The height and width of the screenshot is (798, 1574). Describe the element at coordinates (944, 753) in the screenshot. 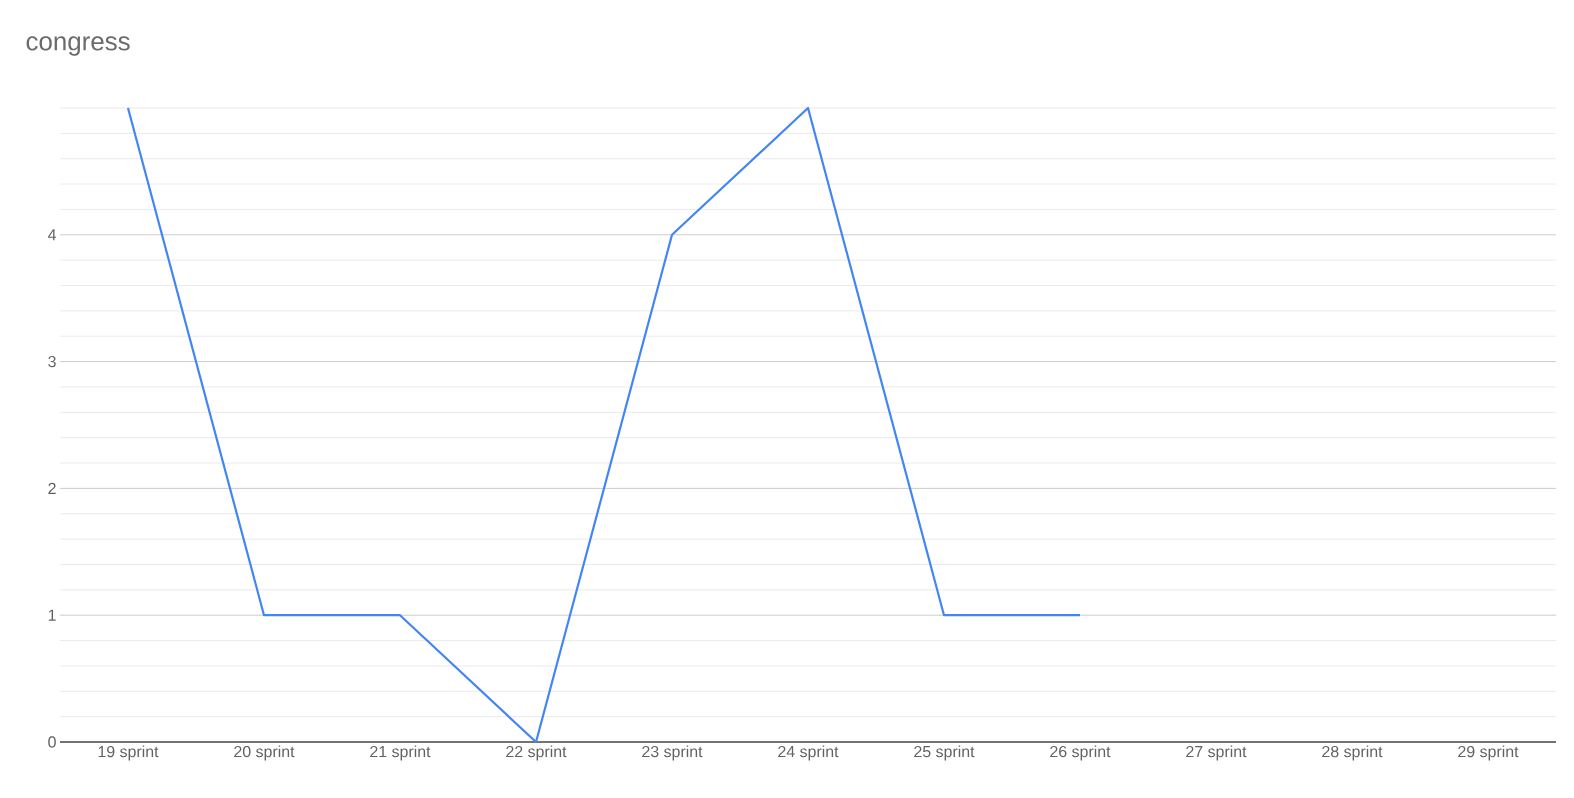

I see `x-tick-label: 25 sprint` at that location.